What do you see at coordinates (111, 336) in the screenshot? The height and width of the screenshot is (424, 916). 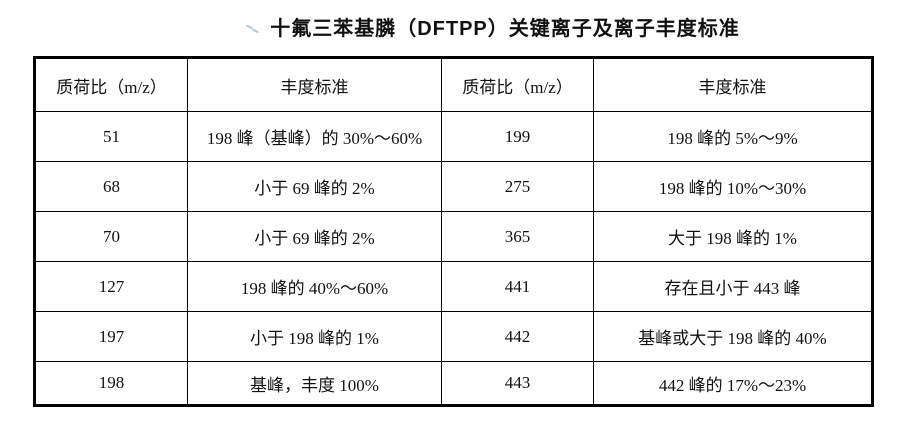 I see `mz-cell: 197` at bounding box center [111, 336].